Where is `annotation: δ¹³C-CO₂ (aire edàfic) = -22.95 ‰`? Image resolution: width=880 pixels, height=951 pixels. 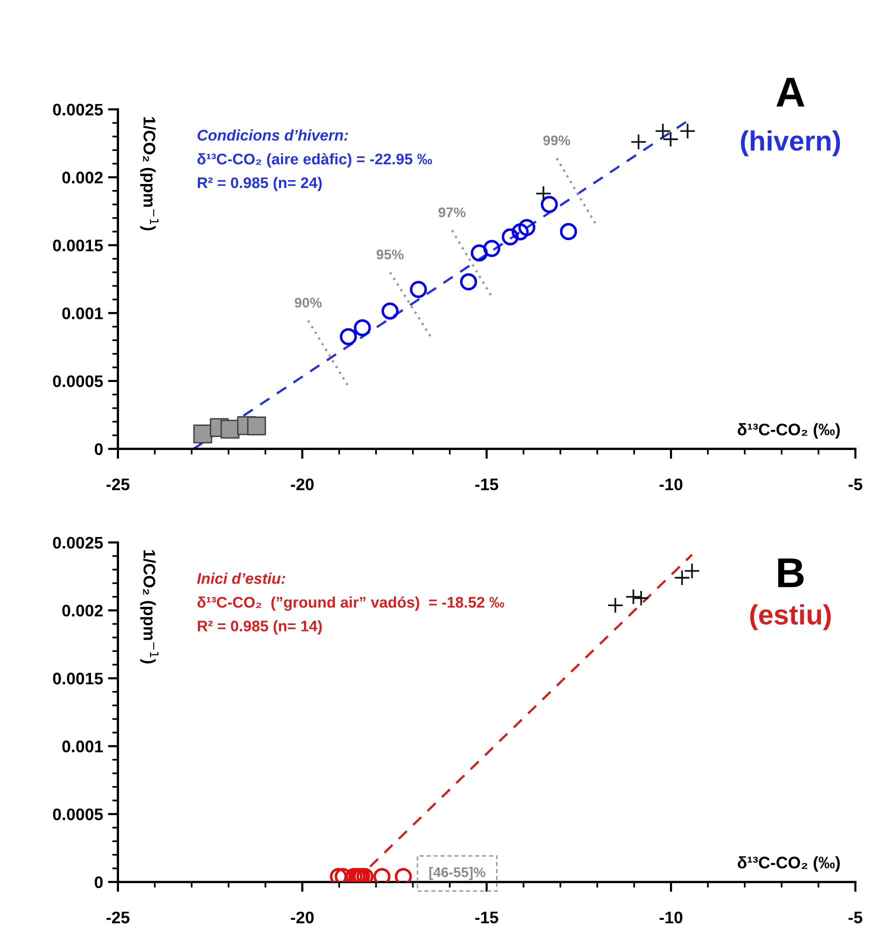
annotation: δ¹³C-CO₂ (aire edàfic) = -22.95 ‰ is located at coordinates (314, 160).